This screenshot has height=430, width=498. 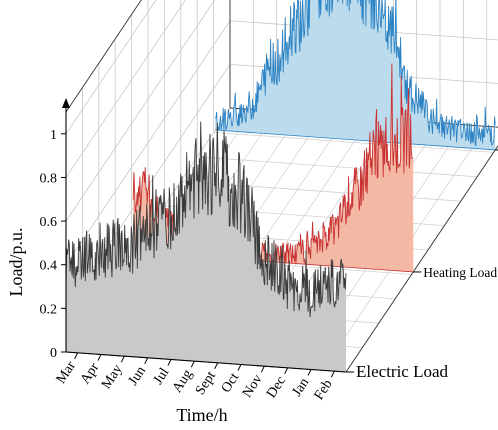 I want to click on box-edge, so click(x=103, y=56).